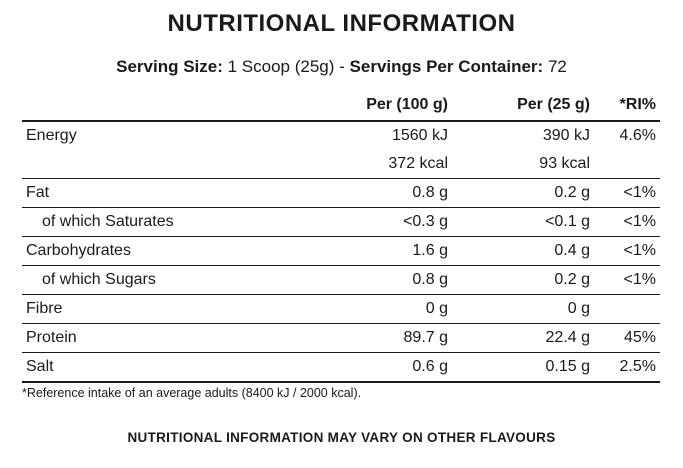 The width and height of the screenshot is (683, 468). What do you see at coordinates (147, 251) in the screenshot?
I see `nutrient-label: Carbohydrates` at bounding box center [147, 251].